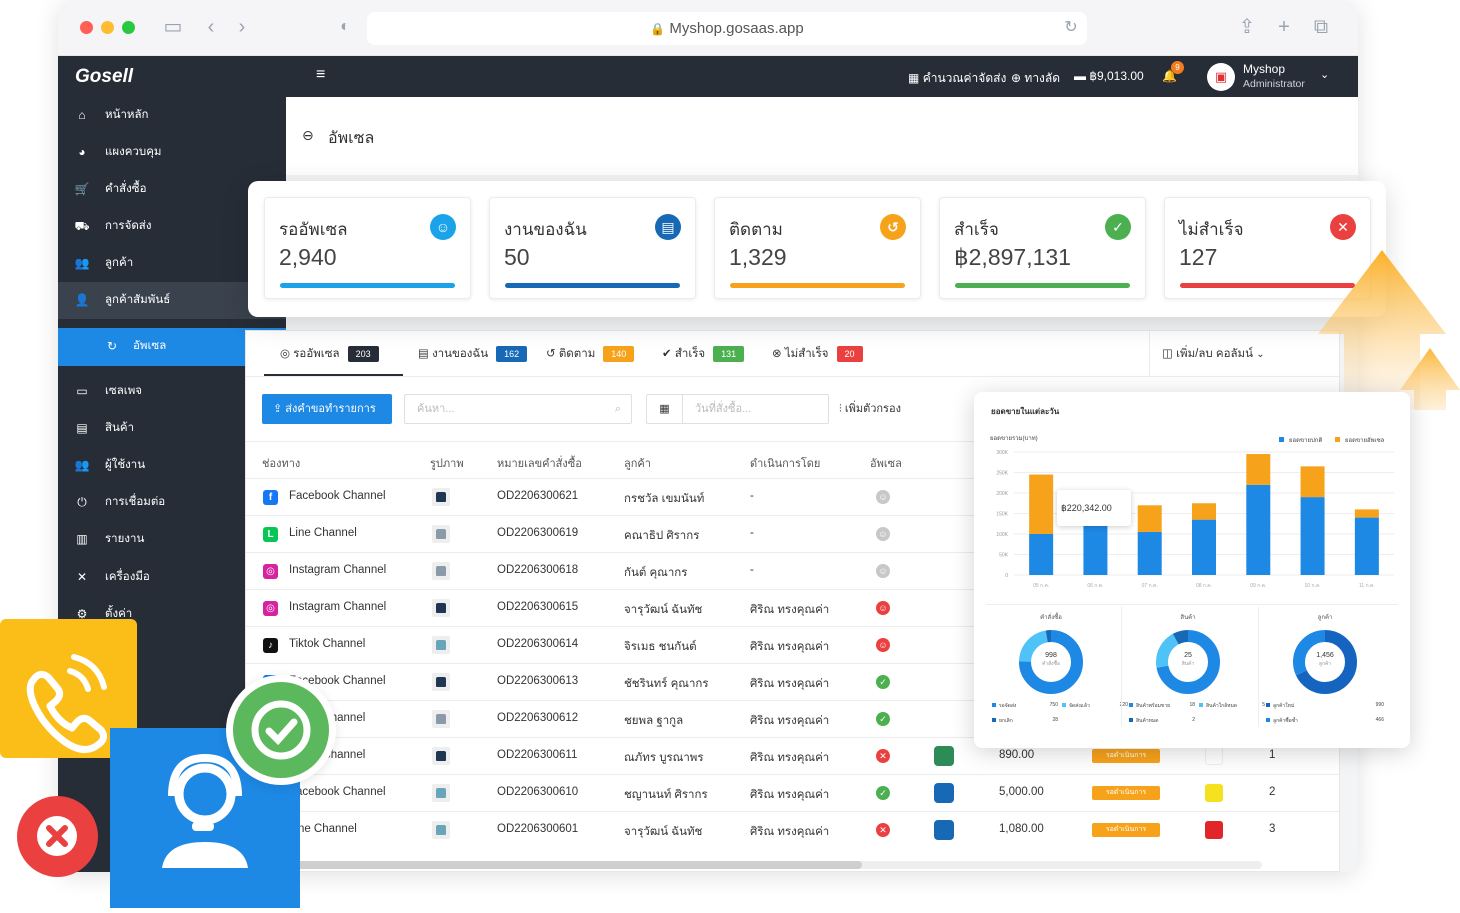 The height and width of the screenshot is (913, 1460). I want to click on forward-icon: ›, so click(242, 27).